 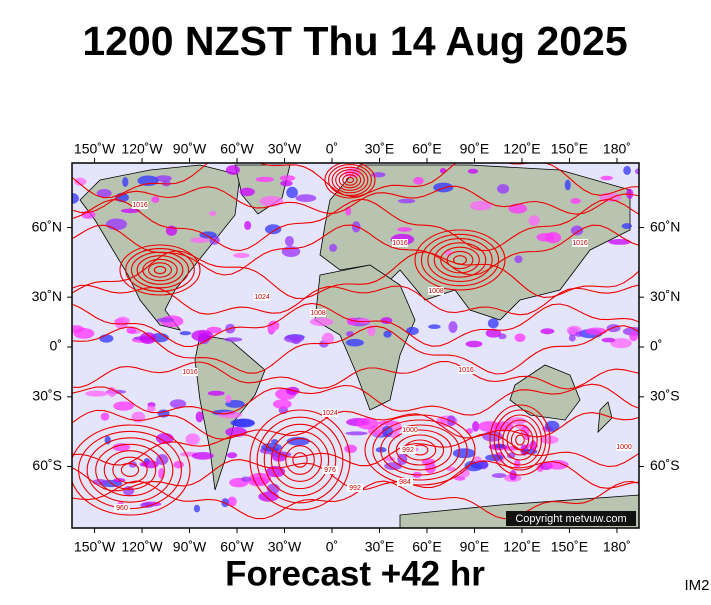 I want to click on x-tick-label-top: 90˚E, so click(x=475, y=149).